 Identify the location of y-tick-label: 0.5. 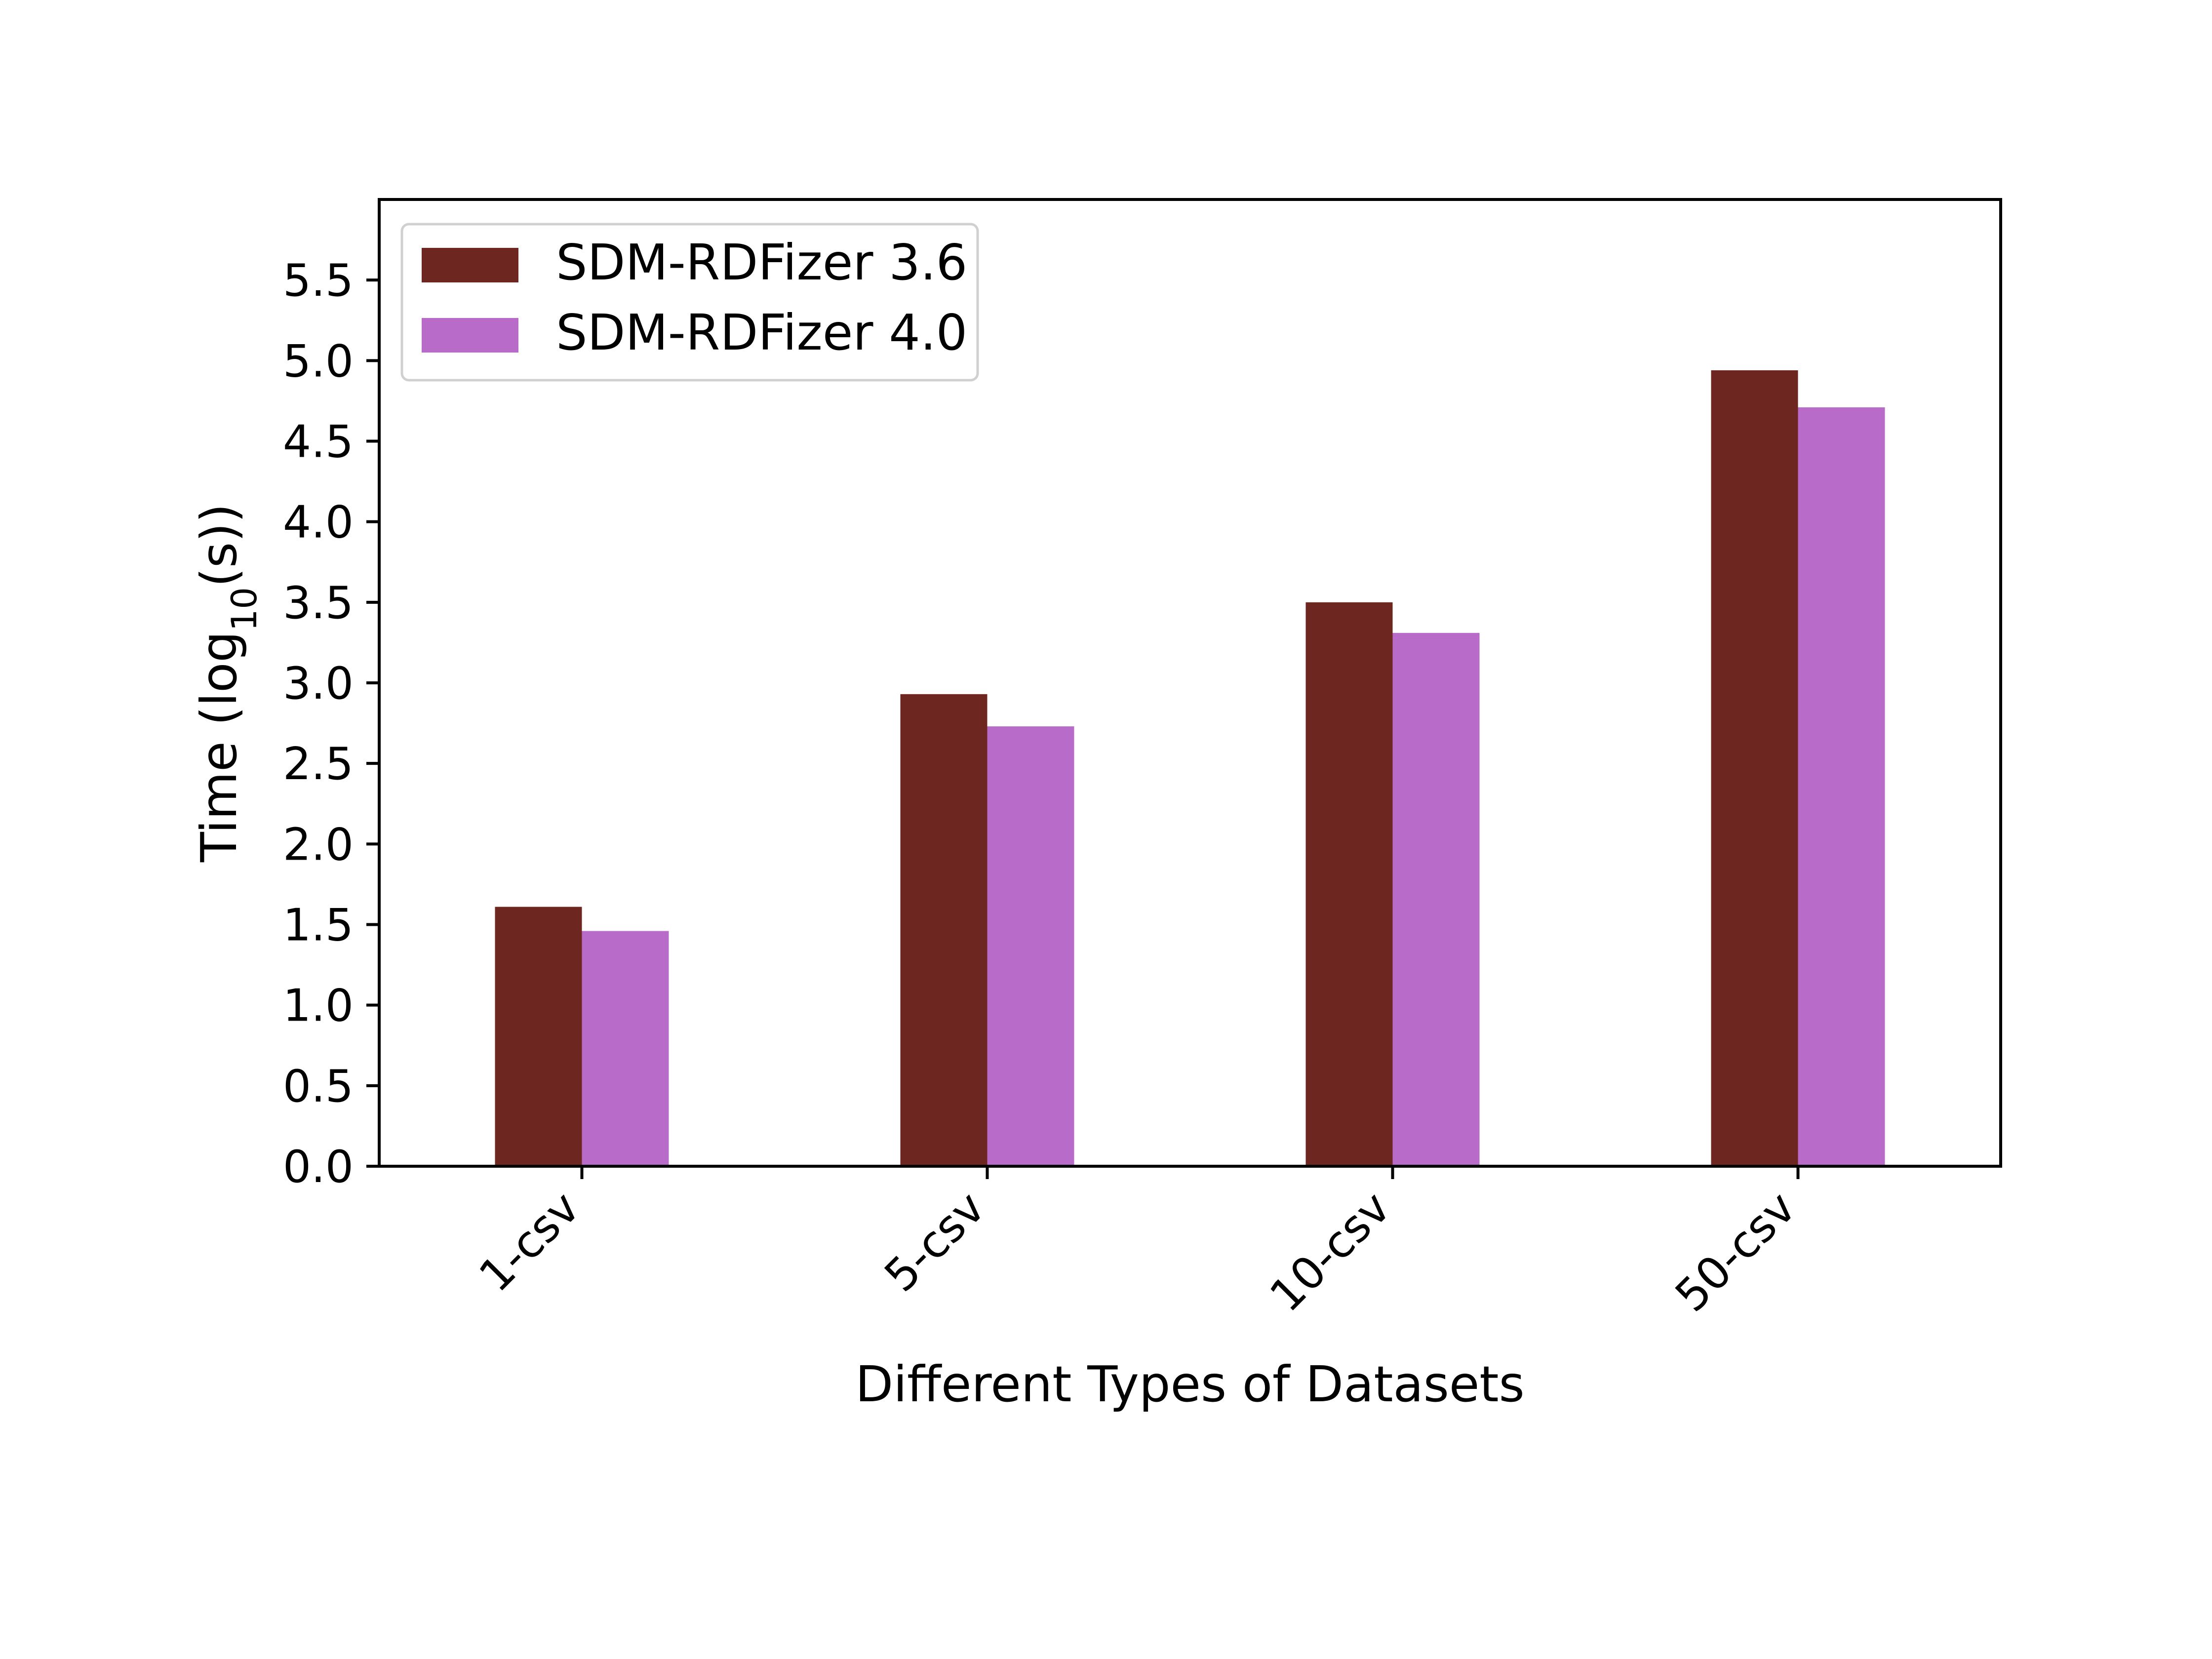
(318, 1086).